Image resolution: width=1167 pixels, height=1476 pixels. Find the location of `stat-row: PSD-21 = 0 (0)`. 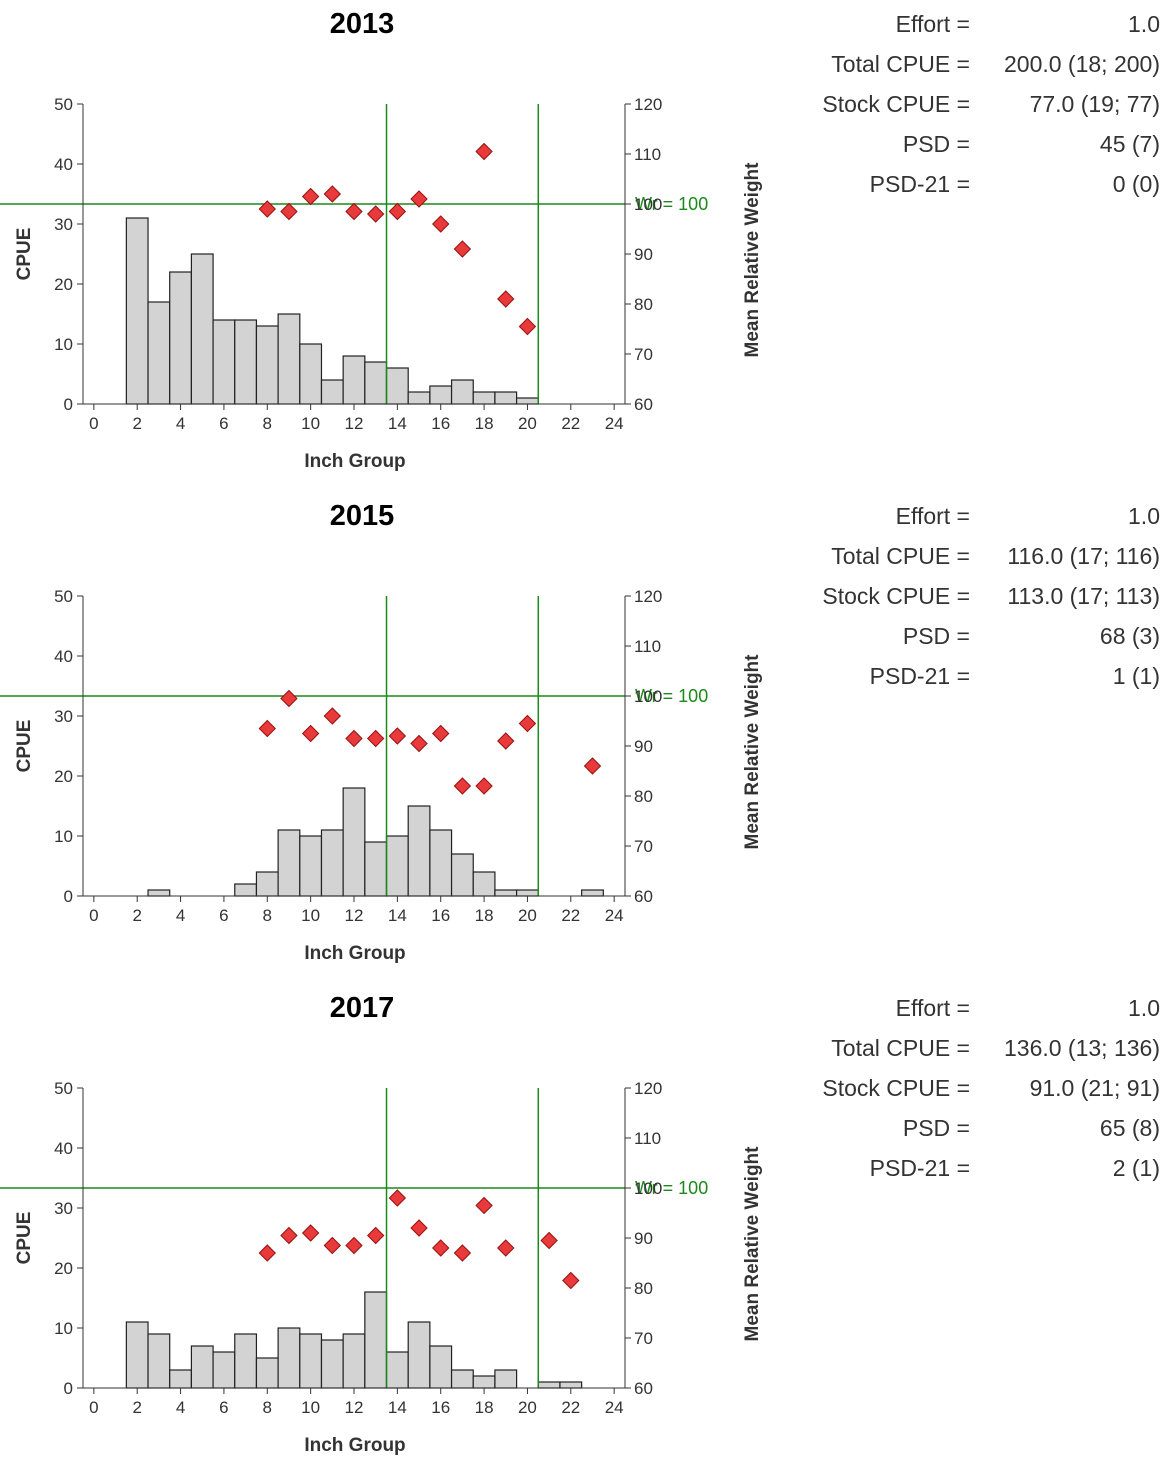

stat-row: PSD-21 = 0 (0) is located at coordinates (960, 184).